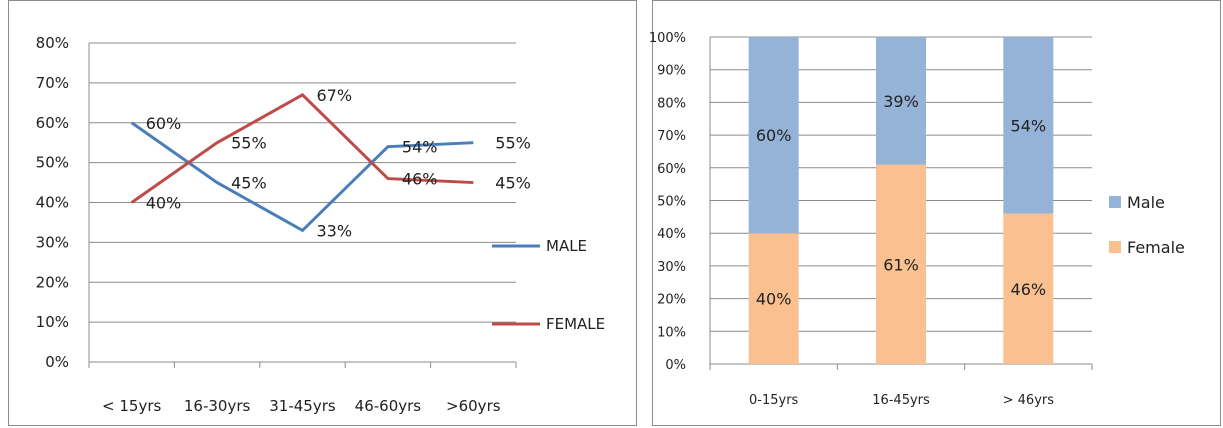 This screenshot has width=1223, height=428. Describe the element at coordinates (566, 246) in the screenshot. I see `legend-label-male: MALE` at that location.